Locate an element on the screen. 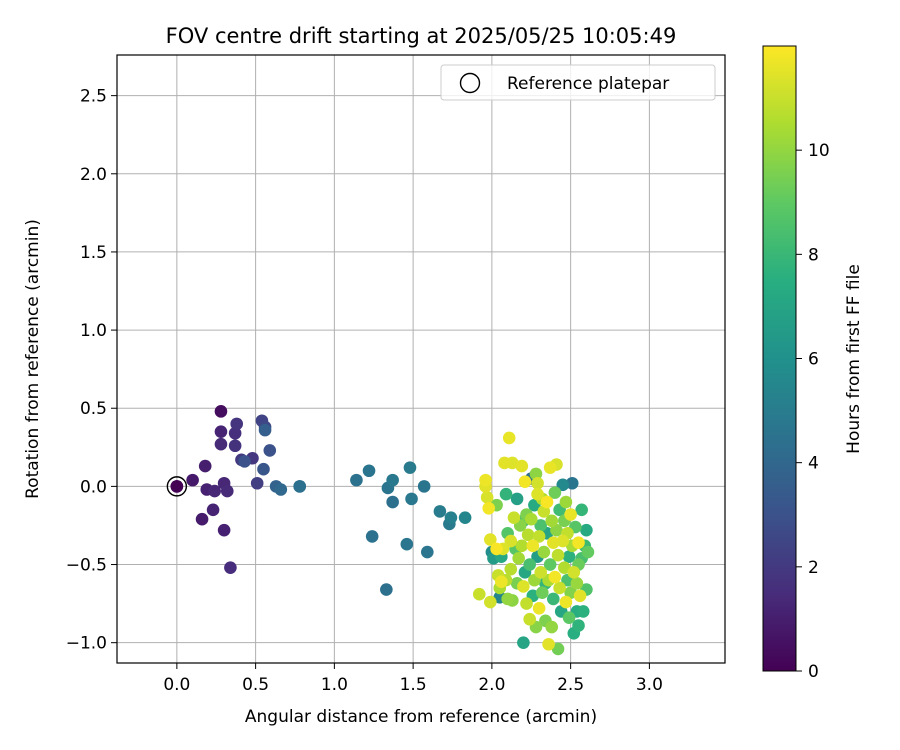  legend: Reference platepar is located at coordinates (578, 82).